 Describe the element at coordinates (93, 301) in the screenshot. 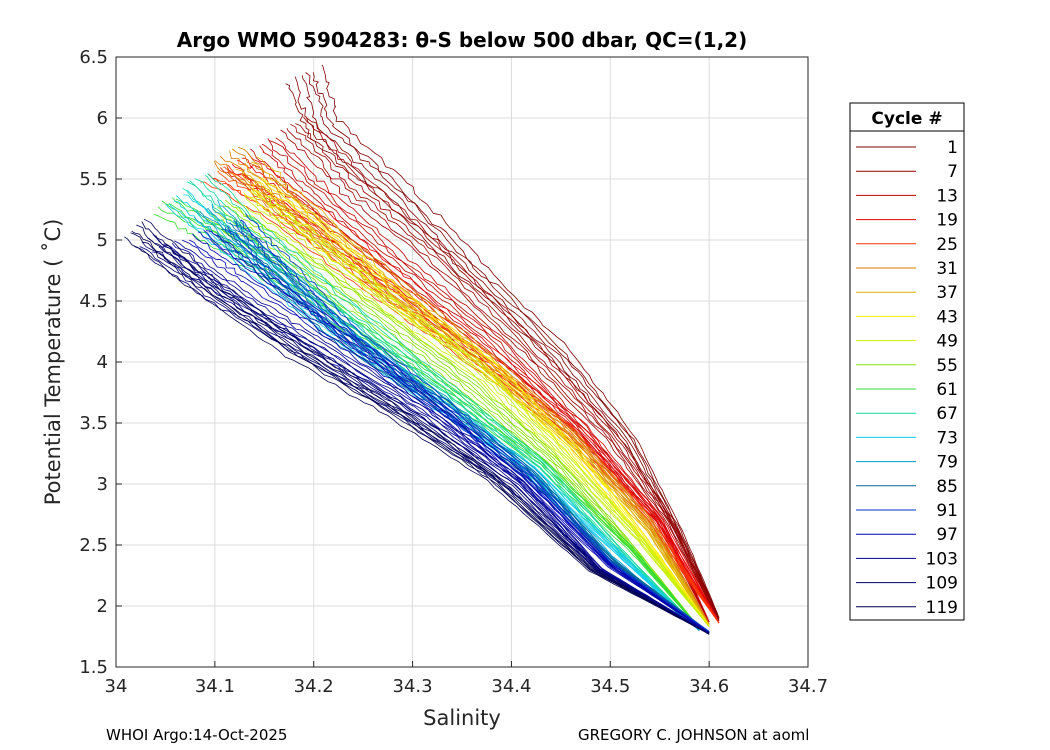

I see `y-tick-label: 4.5` at that location.